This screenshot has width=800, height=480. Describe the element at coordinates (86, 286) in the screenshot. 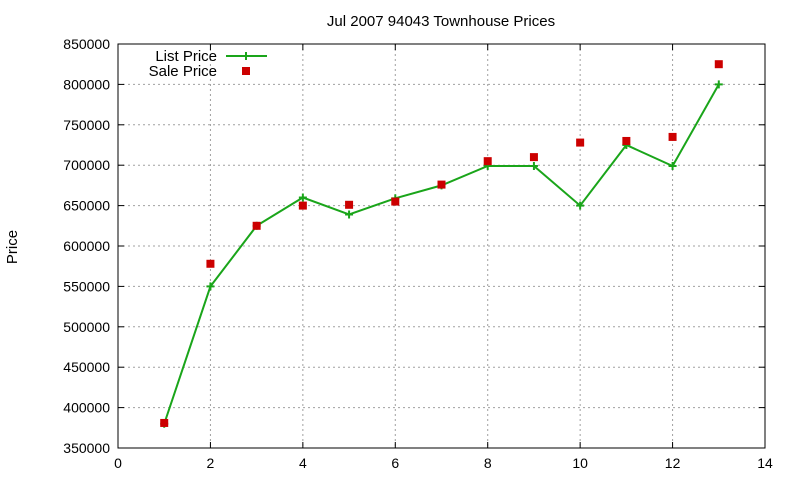

I see `y-tick-label: 550000` at that location.